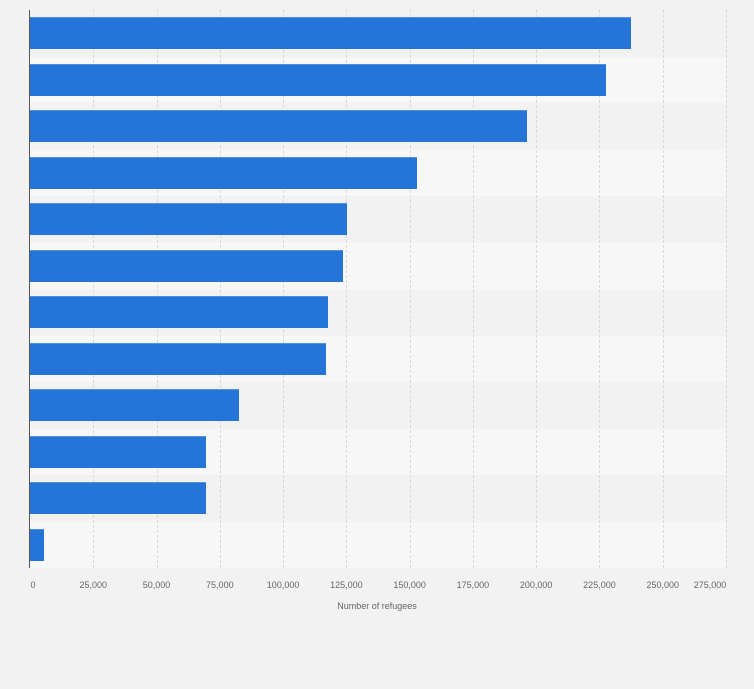  Describe the element at coordinates (378, 544) in the screenshot. I see `row-stripe` at that location.